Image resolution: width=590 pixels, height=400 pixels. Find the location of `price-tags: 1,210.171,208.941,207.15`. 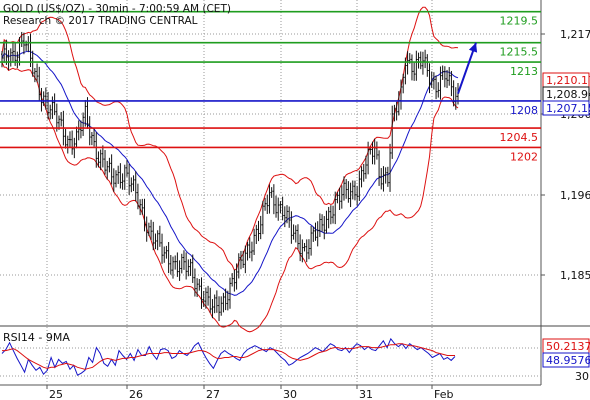

price-tags: 1,210.171,208.941,207.15 is located at coordinates (566, 94).